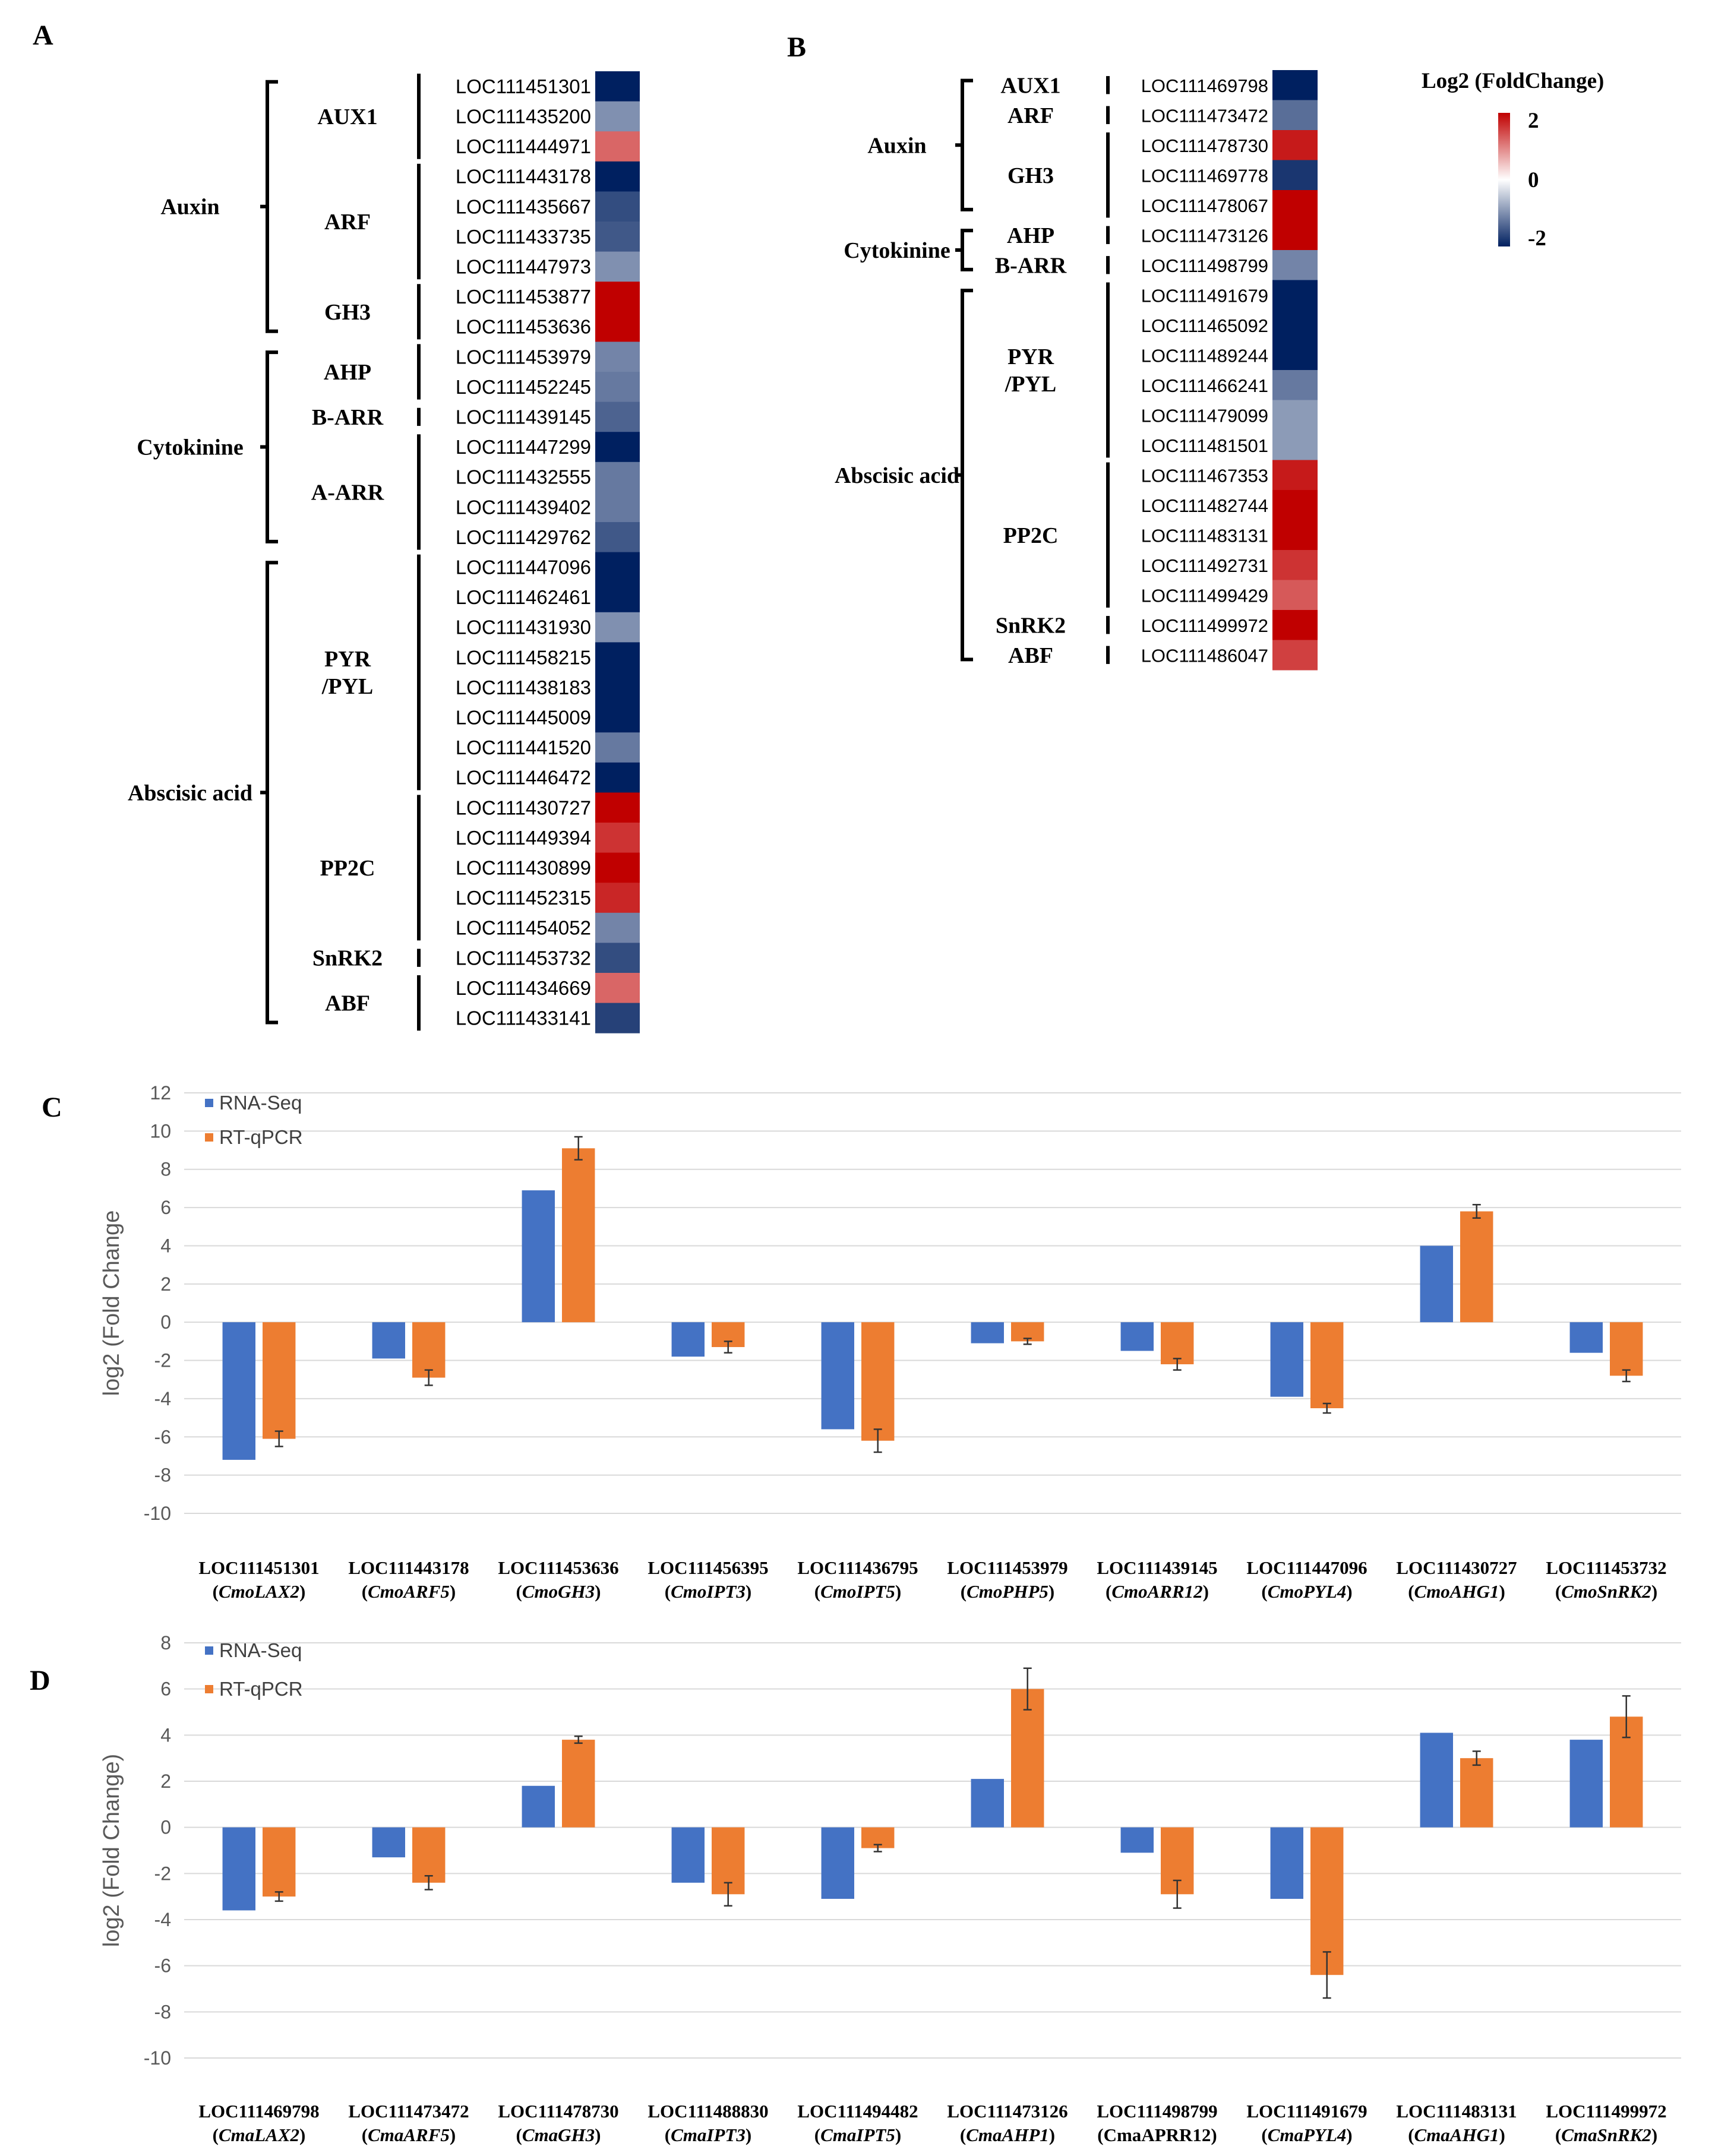 This screenshot has height=2156, width=1715. I want to click on gene-id-label: LOC111492731, so click(1205, 566).